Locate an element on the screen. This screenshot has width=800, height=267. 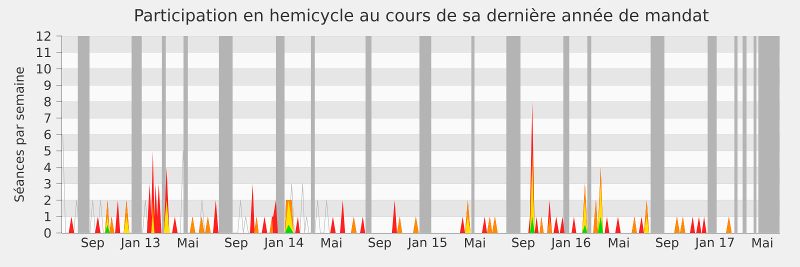
y-tick-label: 10 is located at coordinates (43, 69).